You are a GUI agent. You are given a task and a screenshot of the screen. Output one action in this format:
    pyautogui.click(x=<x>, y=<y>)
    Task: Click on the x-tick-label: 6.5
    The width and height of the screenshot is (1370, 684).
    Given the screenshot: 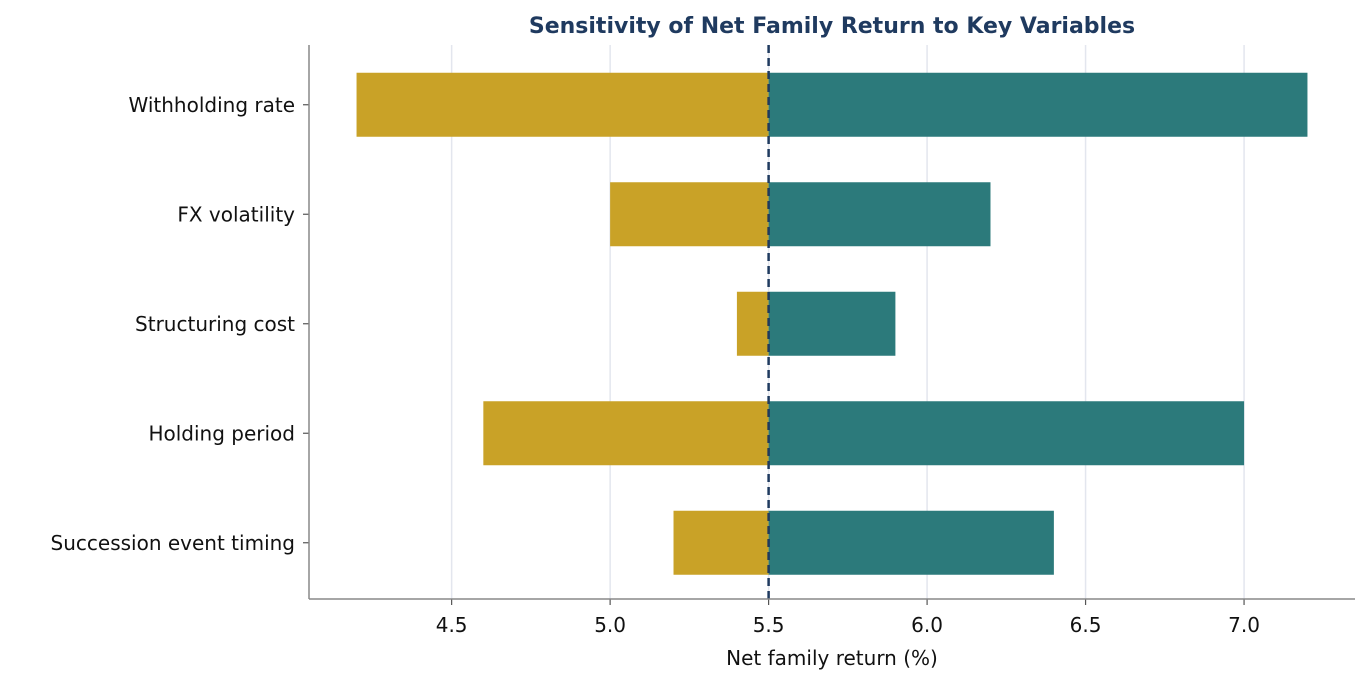 What is the action you would take?
    pyautogui.click(x=1086, y=625)
    